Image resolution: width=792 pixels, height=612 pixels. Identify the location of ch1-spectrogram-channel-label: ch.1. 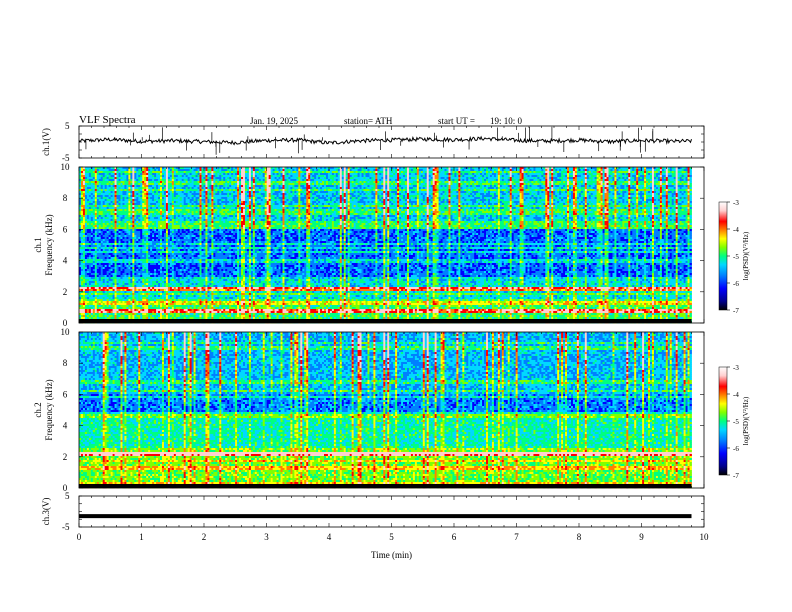
(38, 244).